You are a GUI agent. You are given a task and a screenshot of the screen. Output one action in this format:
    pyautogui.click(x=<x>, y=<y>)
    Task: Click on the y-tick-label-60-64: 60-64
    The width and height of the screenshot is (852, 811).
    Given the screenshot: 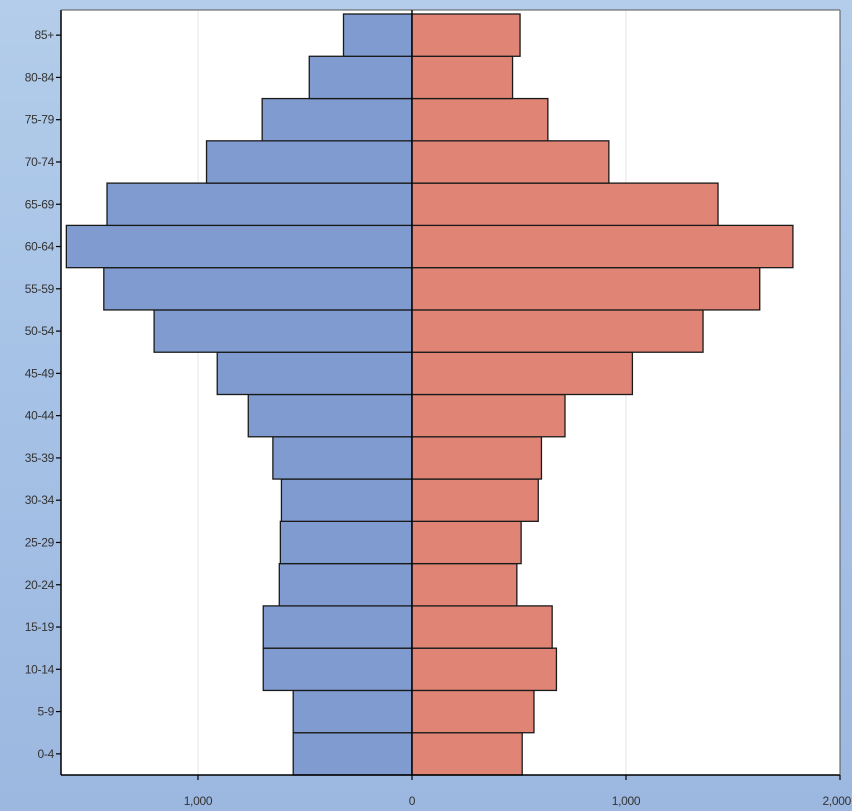 What is the action you would take?
    pyautogui.click(x=40, y=247)
    